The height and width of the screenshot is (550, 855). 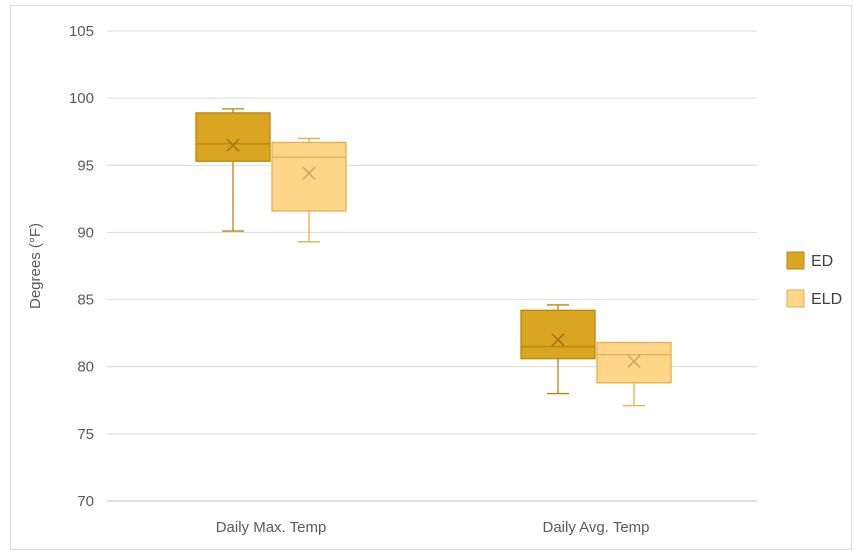 What do you see at coordinates (822, 261) in the screenshot?
I see `legend-label-ed: ED` at bounding box center [822, 261].